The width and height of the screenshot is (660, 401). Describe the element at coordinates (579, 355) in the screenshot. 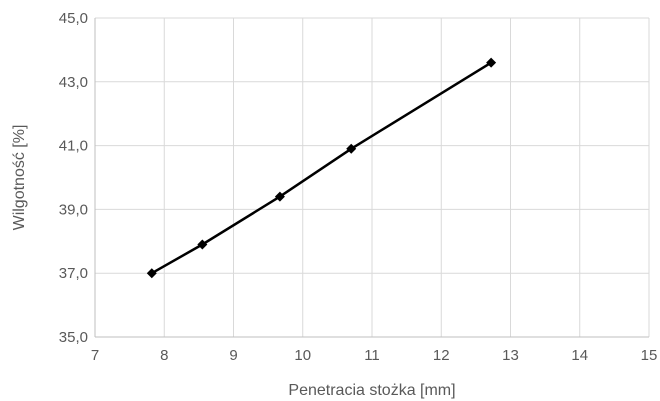

I see `x-tick-label: 14` at that location.